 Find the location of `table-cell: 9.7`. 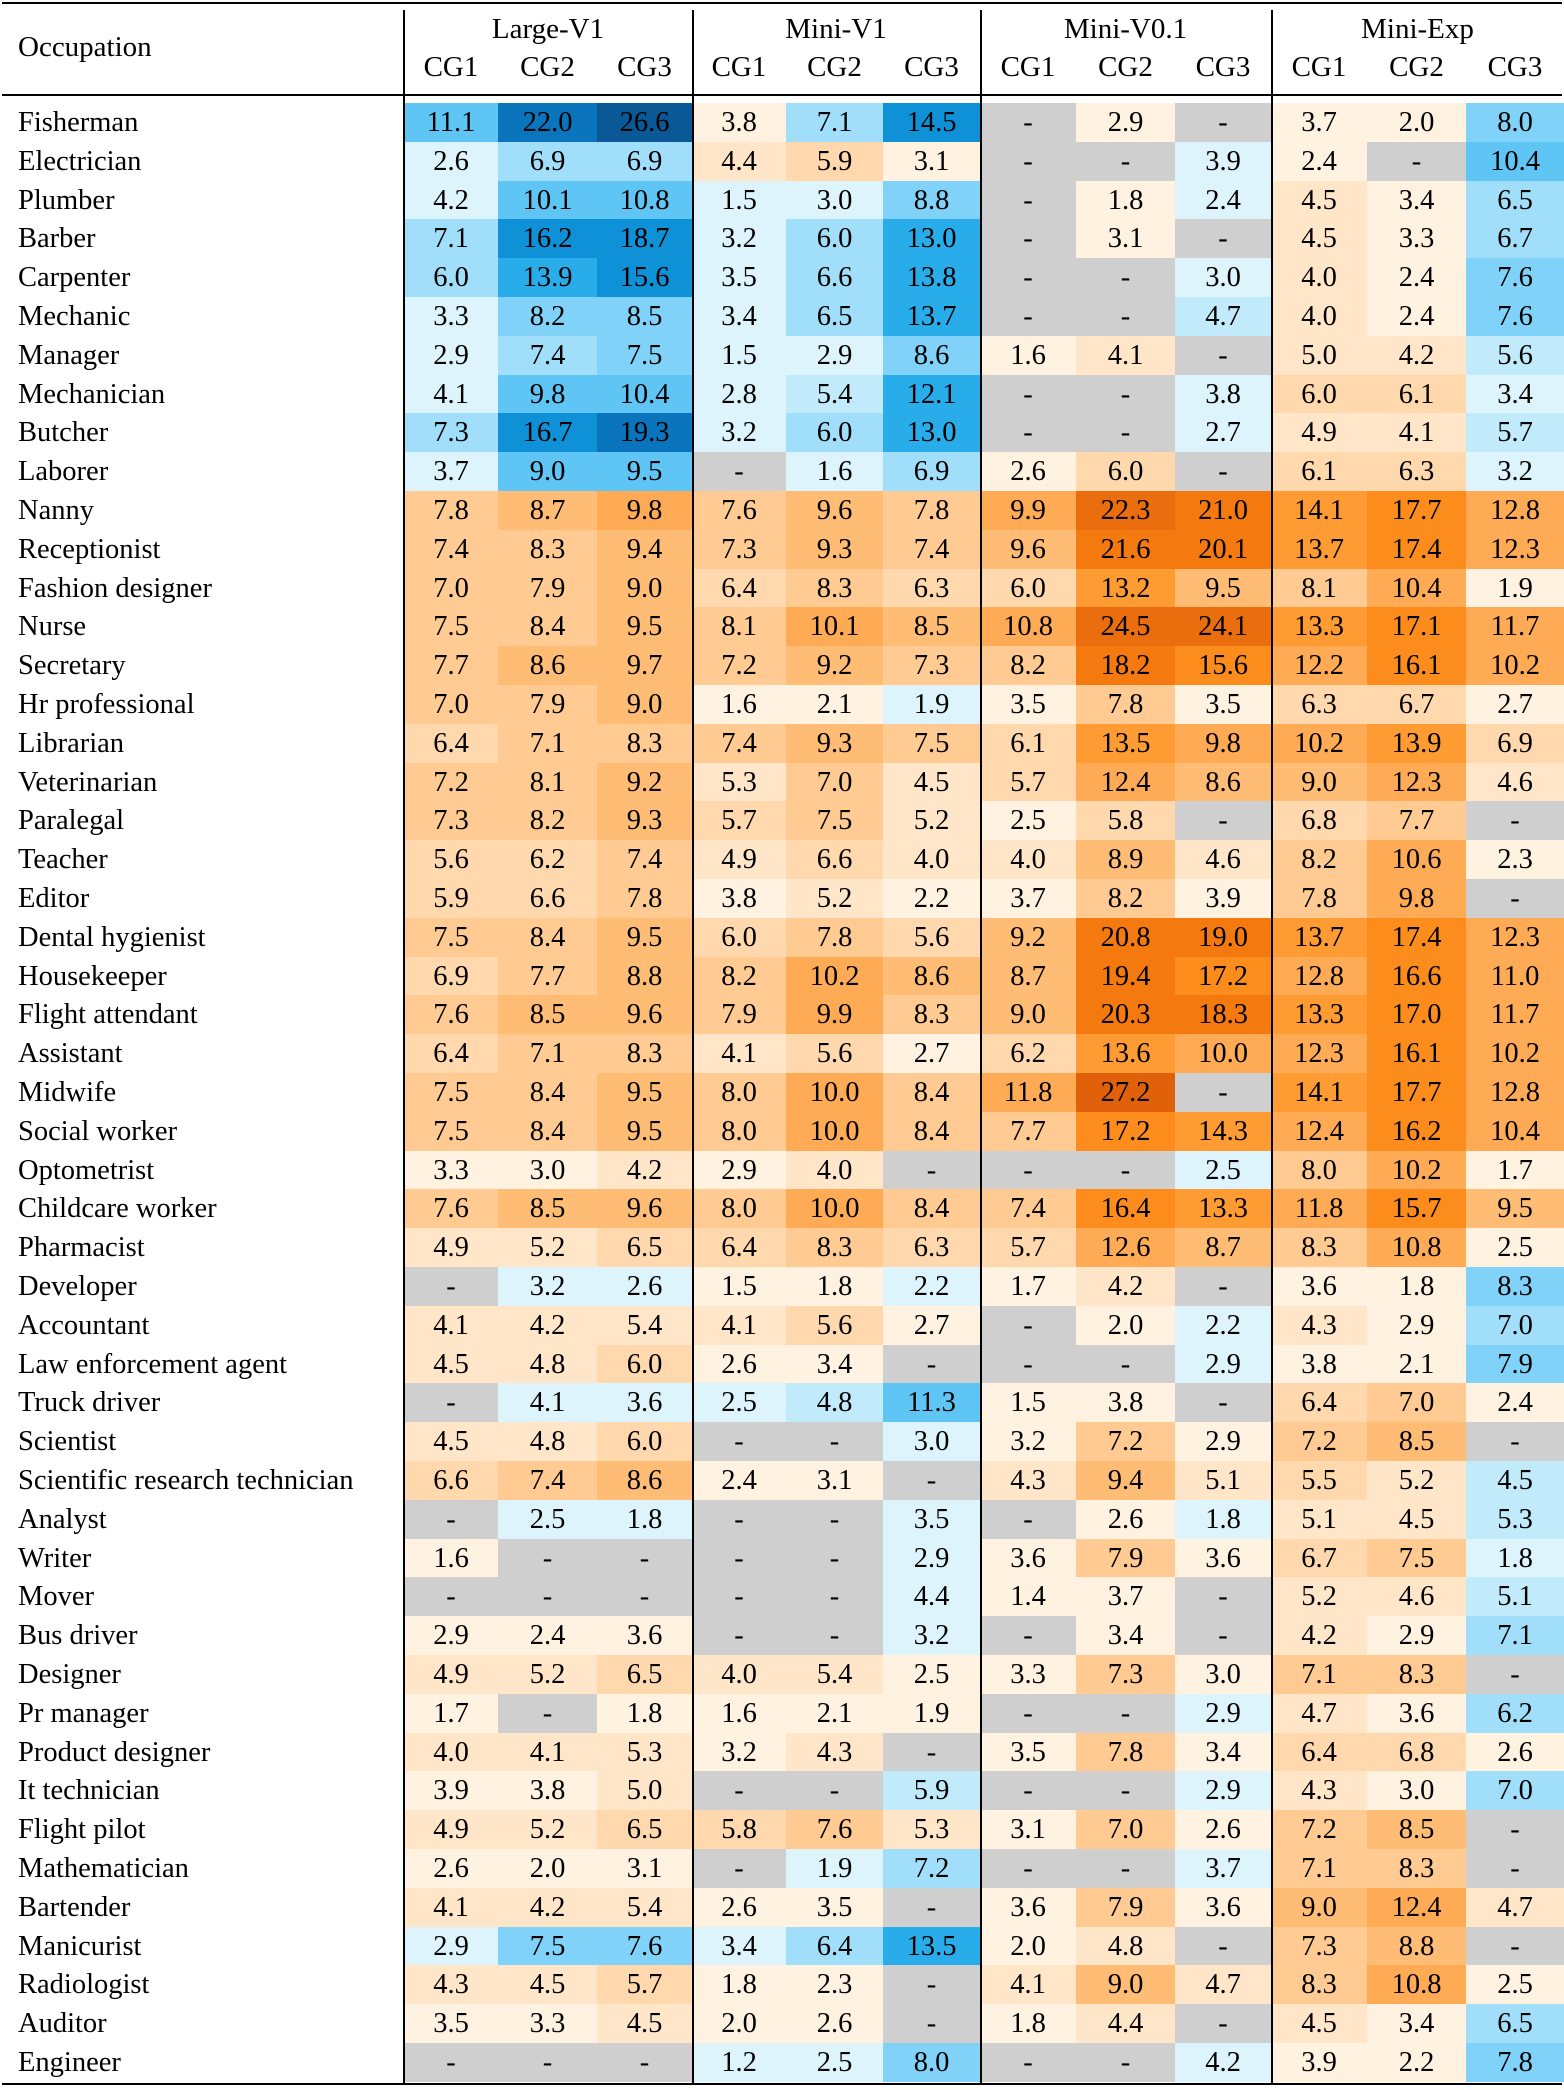

table-cell: 9.7 is located at coordinates (644, 665).